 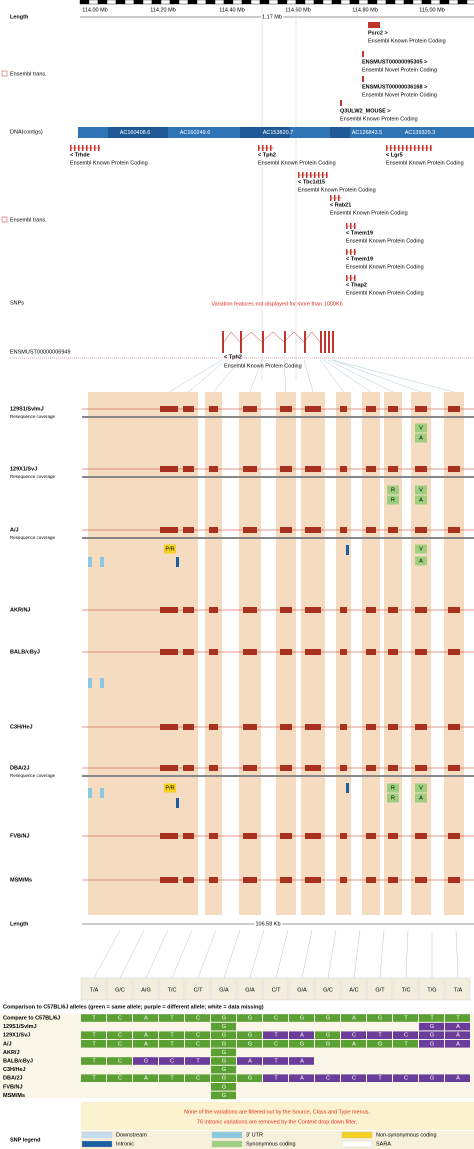 What do you see at coordinates (169, 549) in the screenshot?
I see `residue: P/R` at bounding box center [169, 549].